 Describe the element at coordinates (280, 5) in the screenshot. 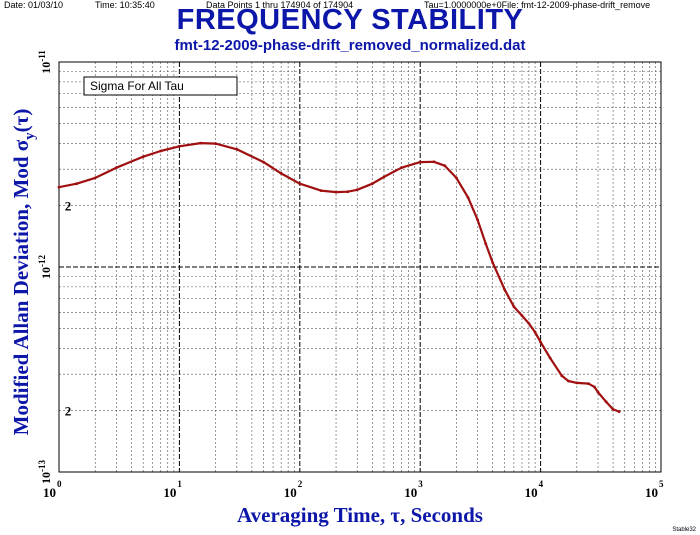

I see `header-data-points: Data Points 1 thru 174904 of 174904` at that location.